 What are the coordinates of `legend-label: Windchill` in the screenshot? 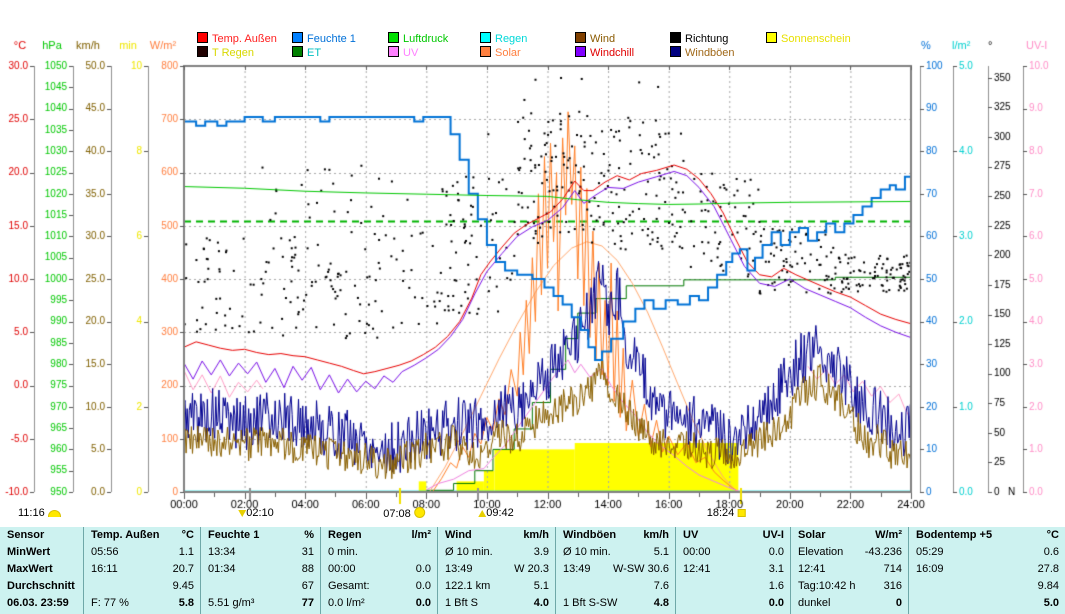 It's located at (612, 53).